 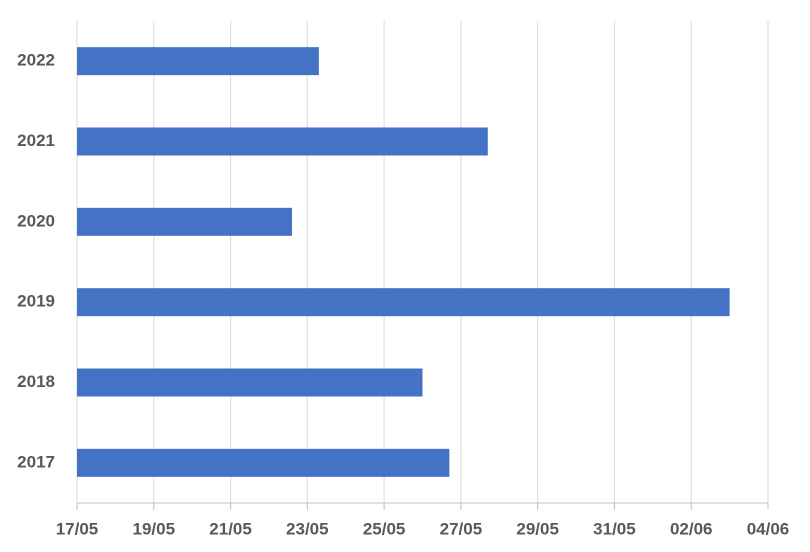 What do you see at coordinates (384, 528) in the screenshot?
I see `x-tick-label: 25/05` at bounding box center [384, 528].